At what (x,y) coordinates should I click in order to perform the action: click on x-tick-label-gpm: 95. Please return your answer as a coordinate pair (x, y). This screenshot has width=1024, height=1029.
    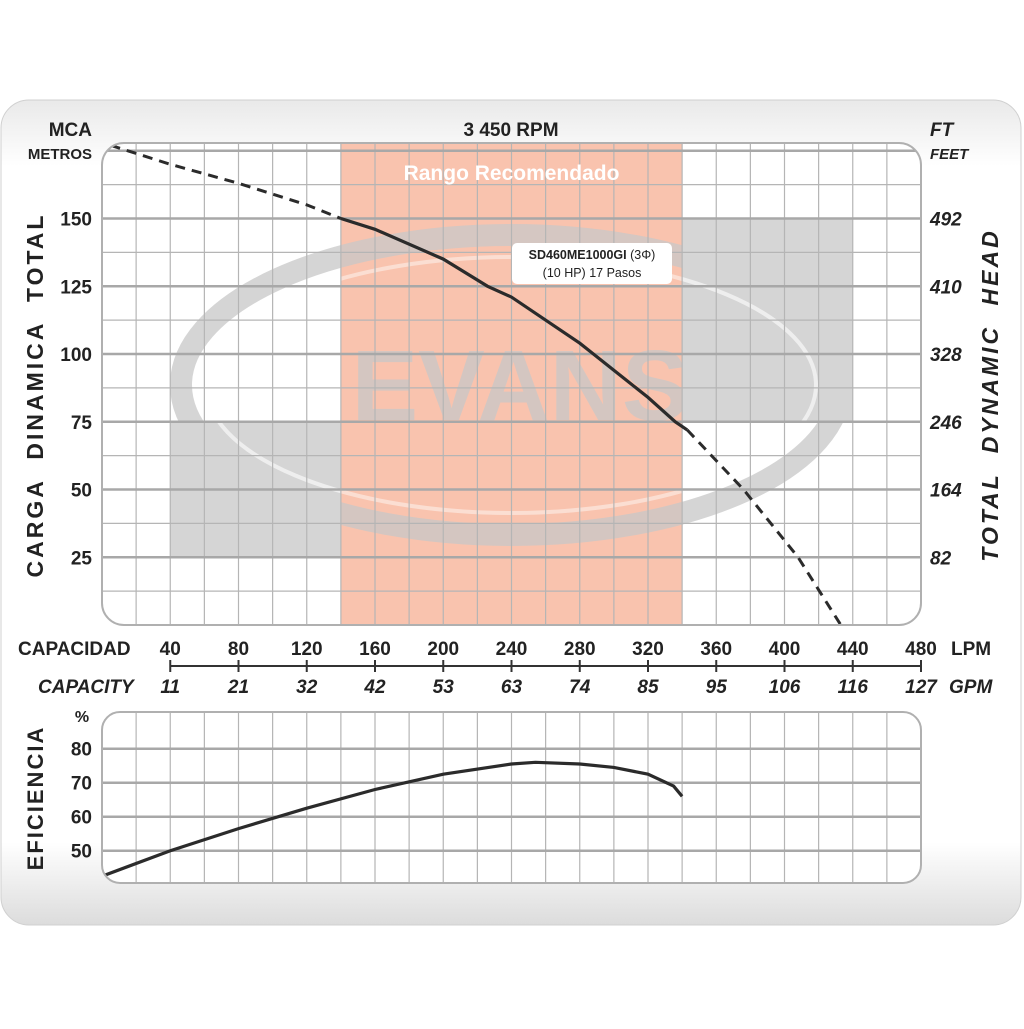
    Looking at the image, I should click on (717, 687).